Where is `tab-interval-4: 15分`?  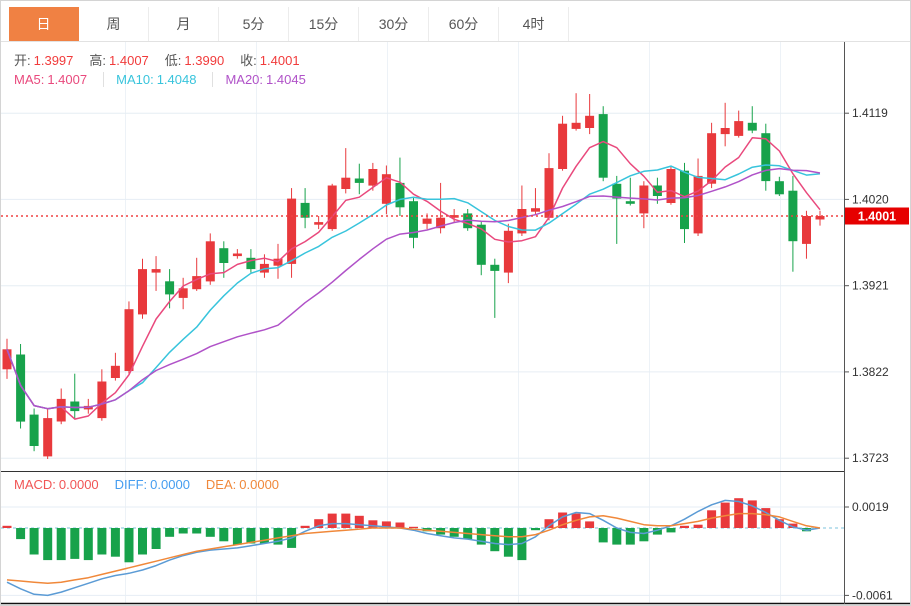
tab-interval-4: 15分 is located at coordinates (324, 24).